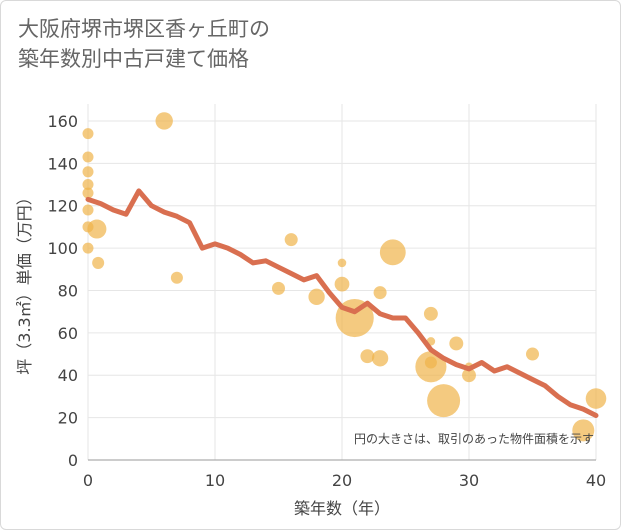  What do you see at coordinates (469, 480) in the screenshot?
I see `x-tick-label: 30` at bounding box center [469, 480].